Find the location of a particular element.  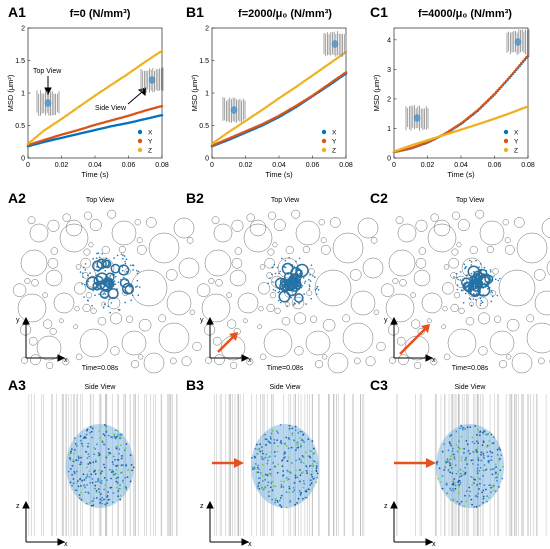

cell-thumbnail is located at coordinates (234, 110).